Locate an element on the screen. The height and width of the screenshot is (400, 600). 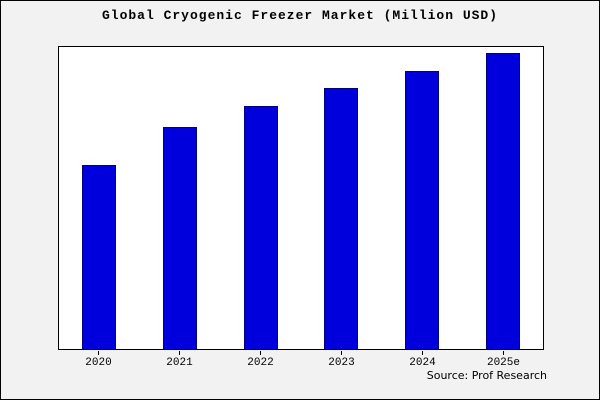
x-tick-label-2022: 2022 is located at coordinates (260, 360).